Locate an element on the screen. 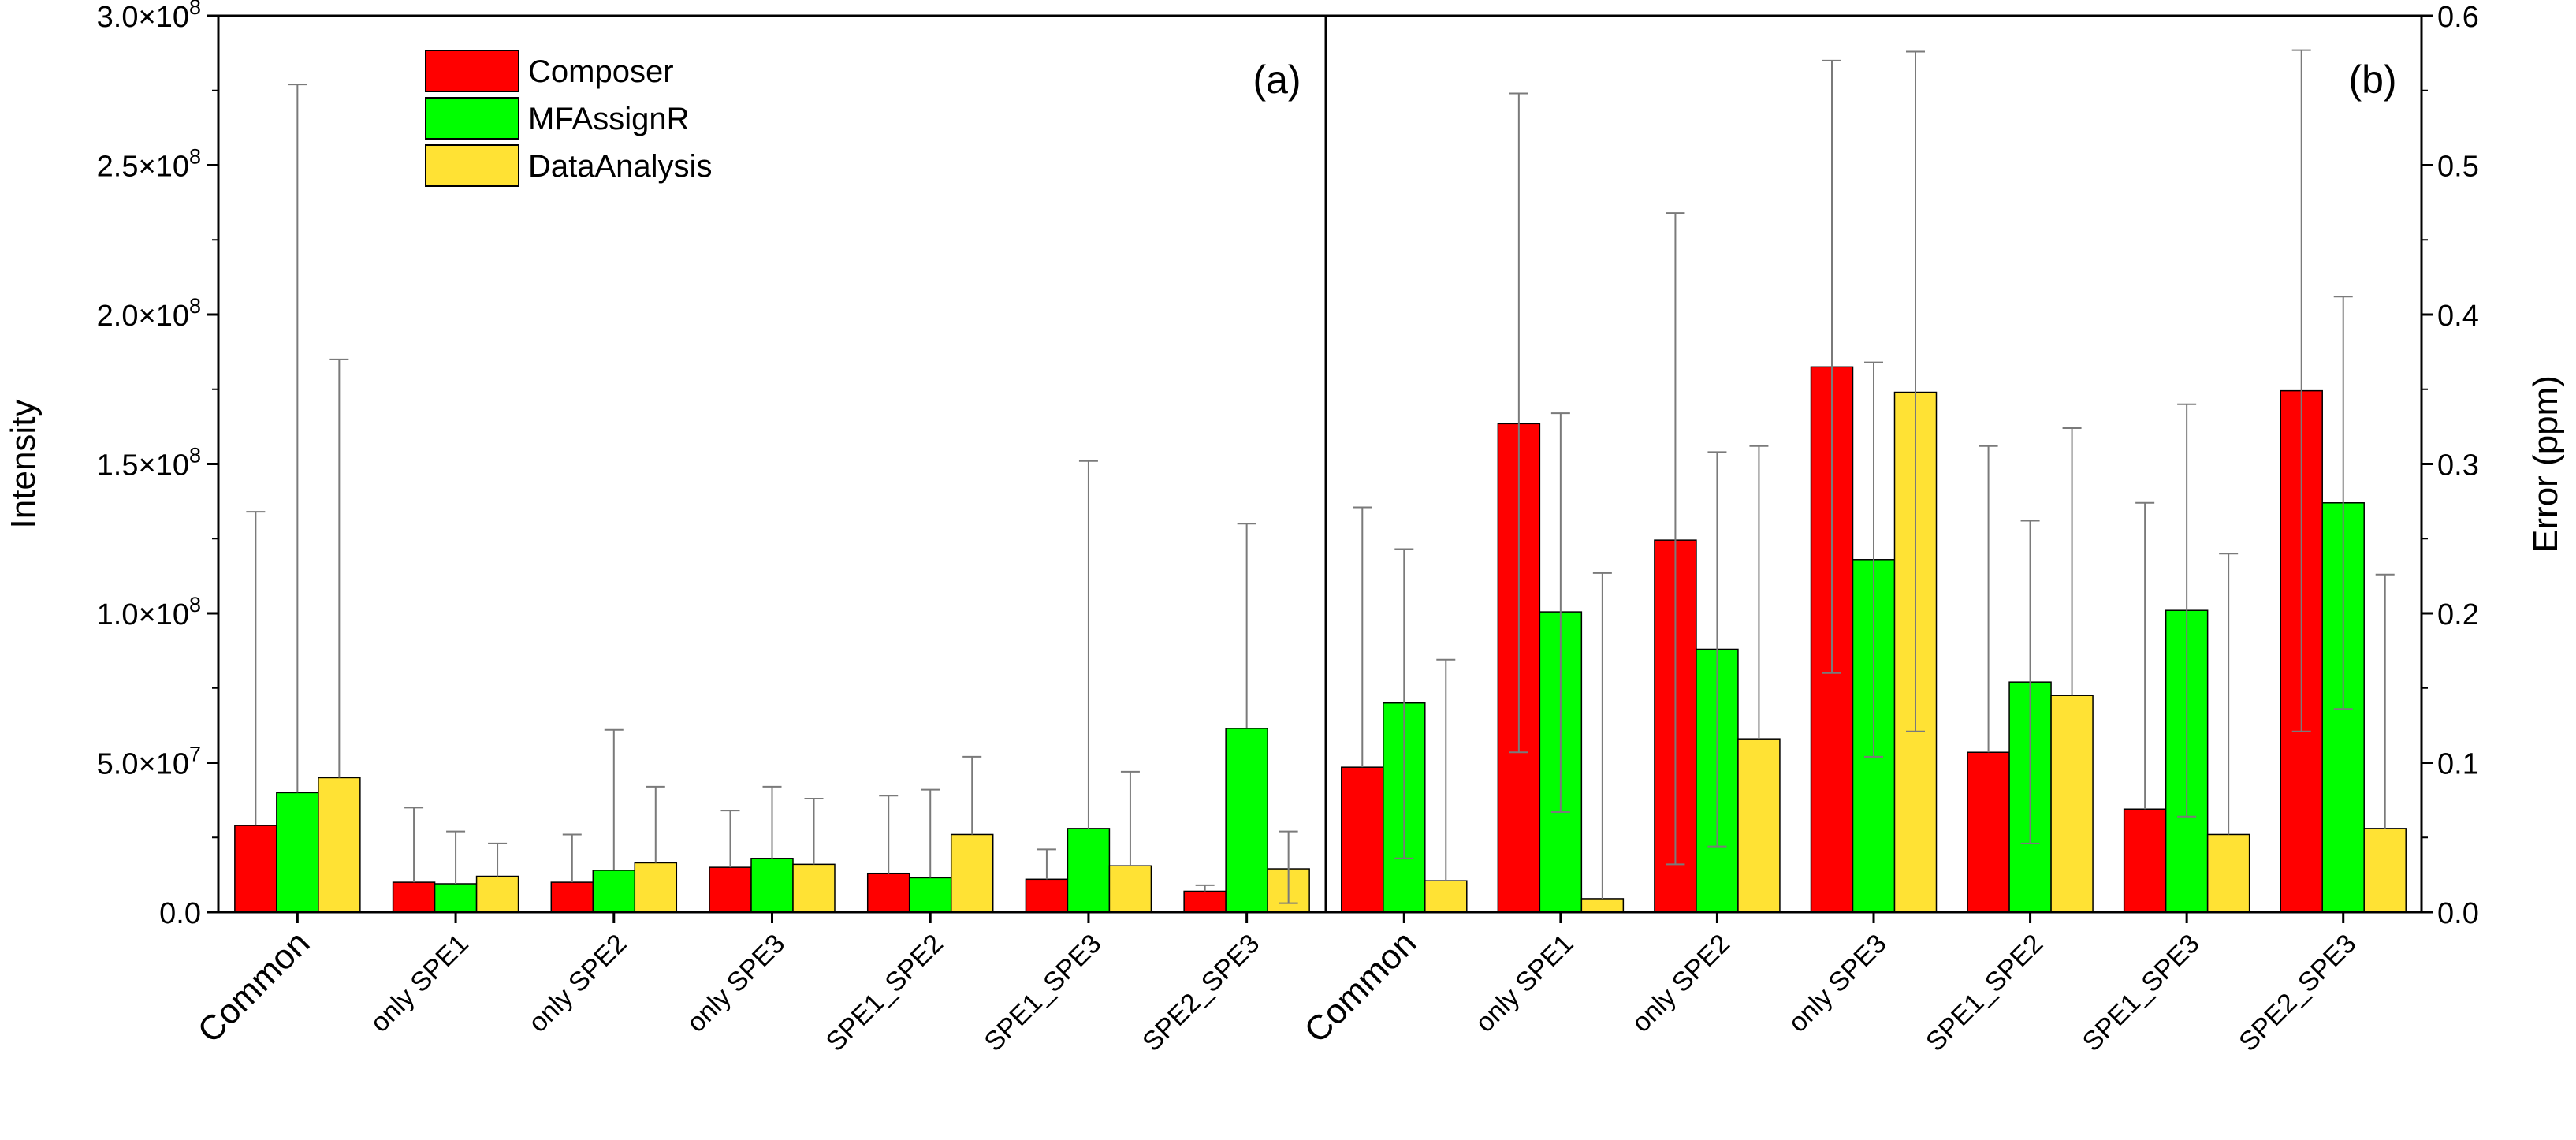 The height and width of the screenshot is (1140, 2576). y-axis-title: Intensity is located at coordinates (23, 464).